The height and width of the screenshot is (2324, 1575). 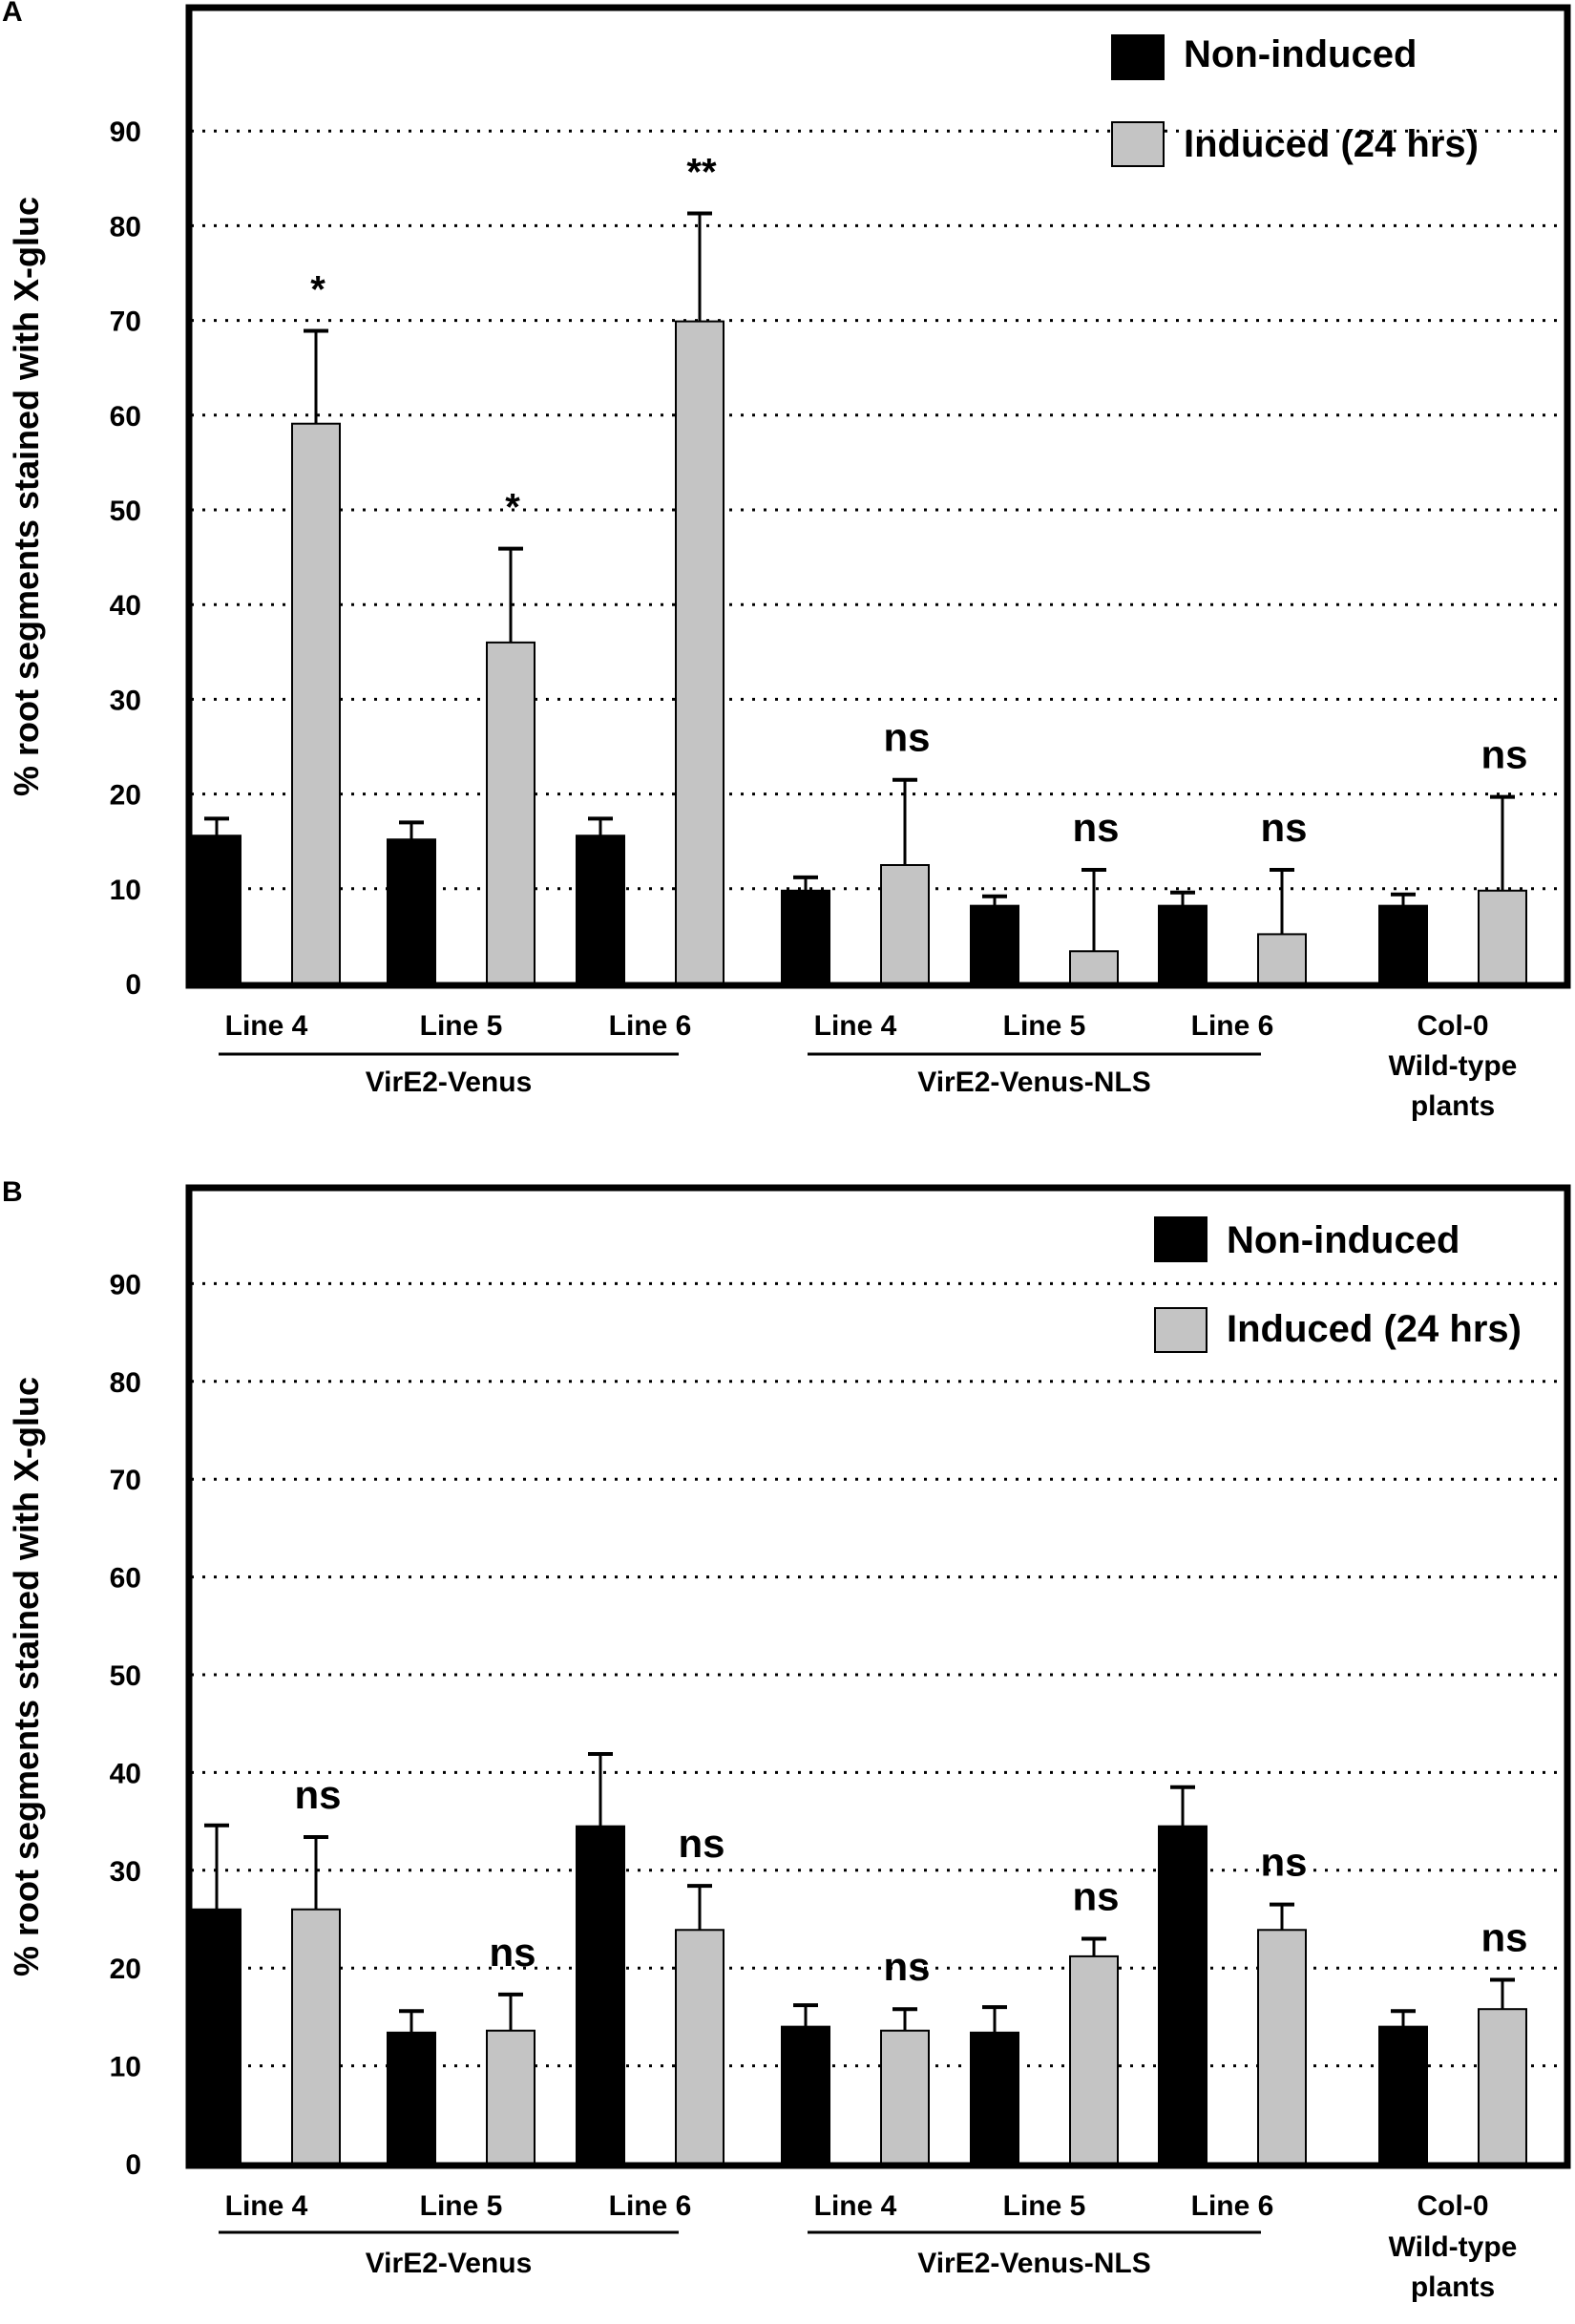 What do you see at coordinates (701, 173) in the screenshot?
I see `significance-label: **` at bounding box center [701, 173].